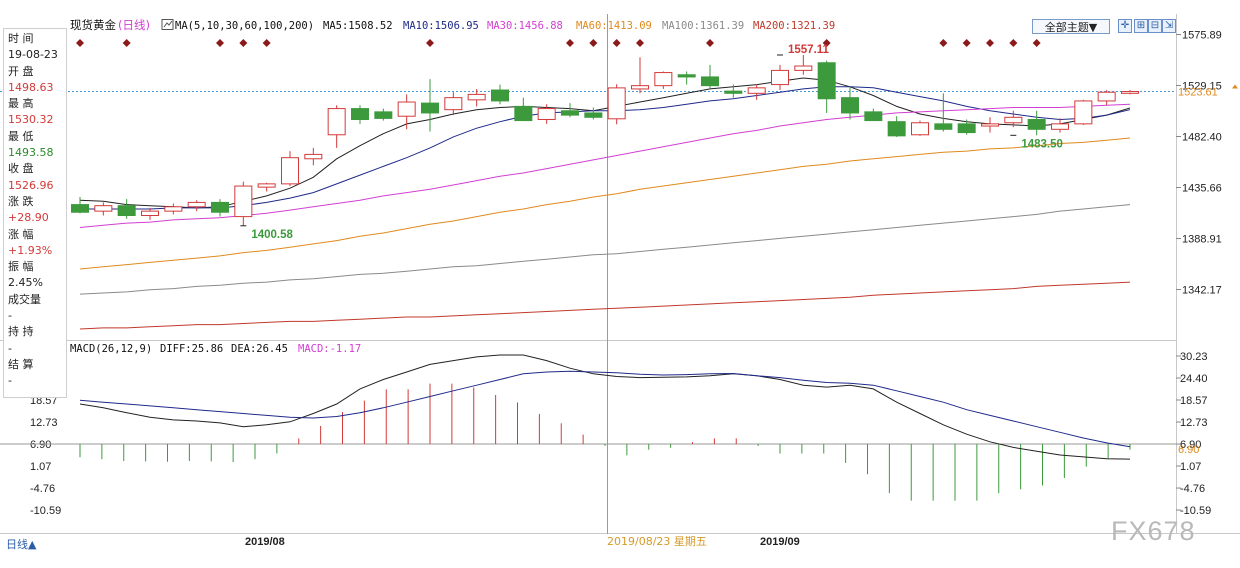 The height and width of the screenshot is (568, 1240). Describe the element at coordinates (167, 24) in the screenshot. I see `ma-settings-icon` at that location.